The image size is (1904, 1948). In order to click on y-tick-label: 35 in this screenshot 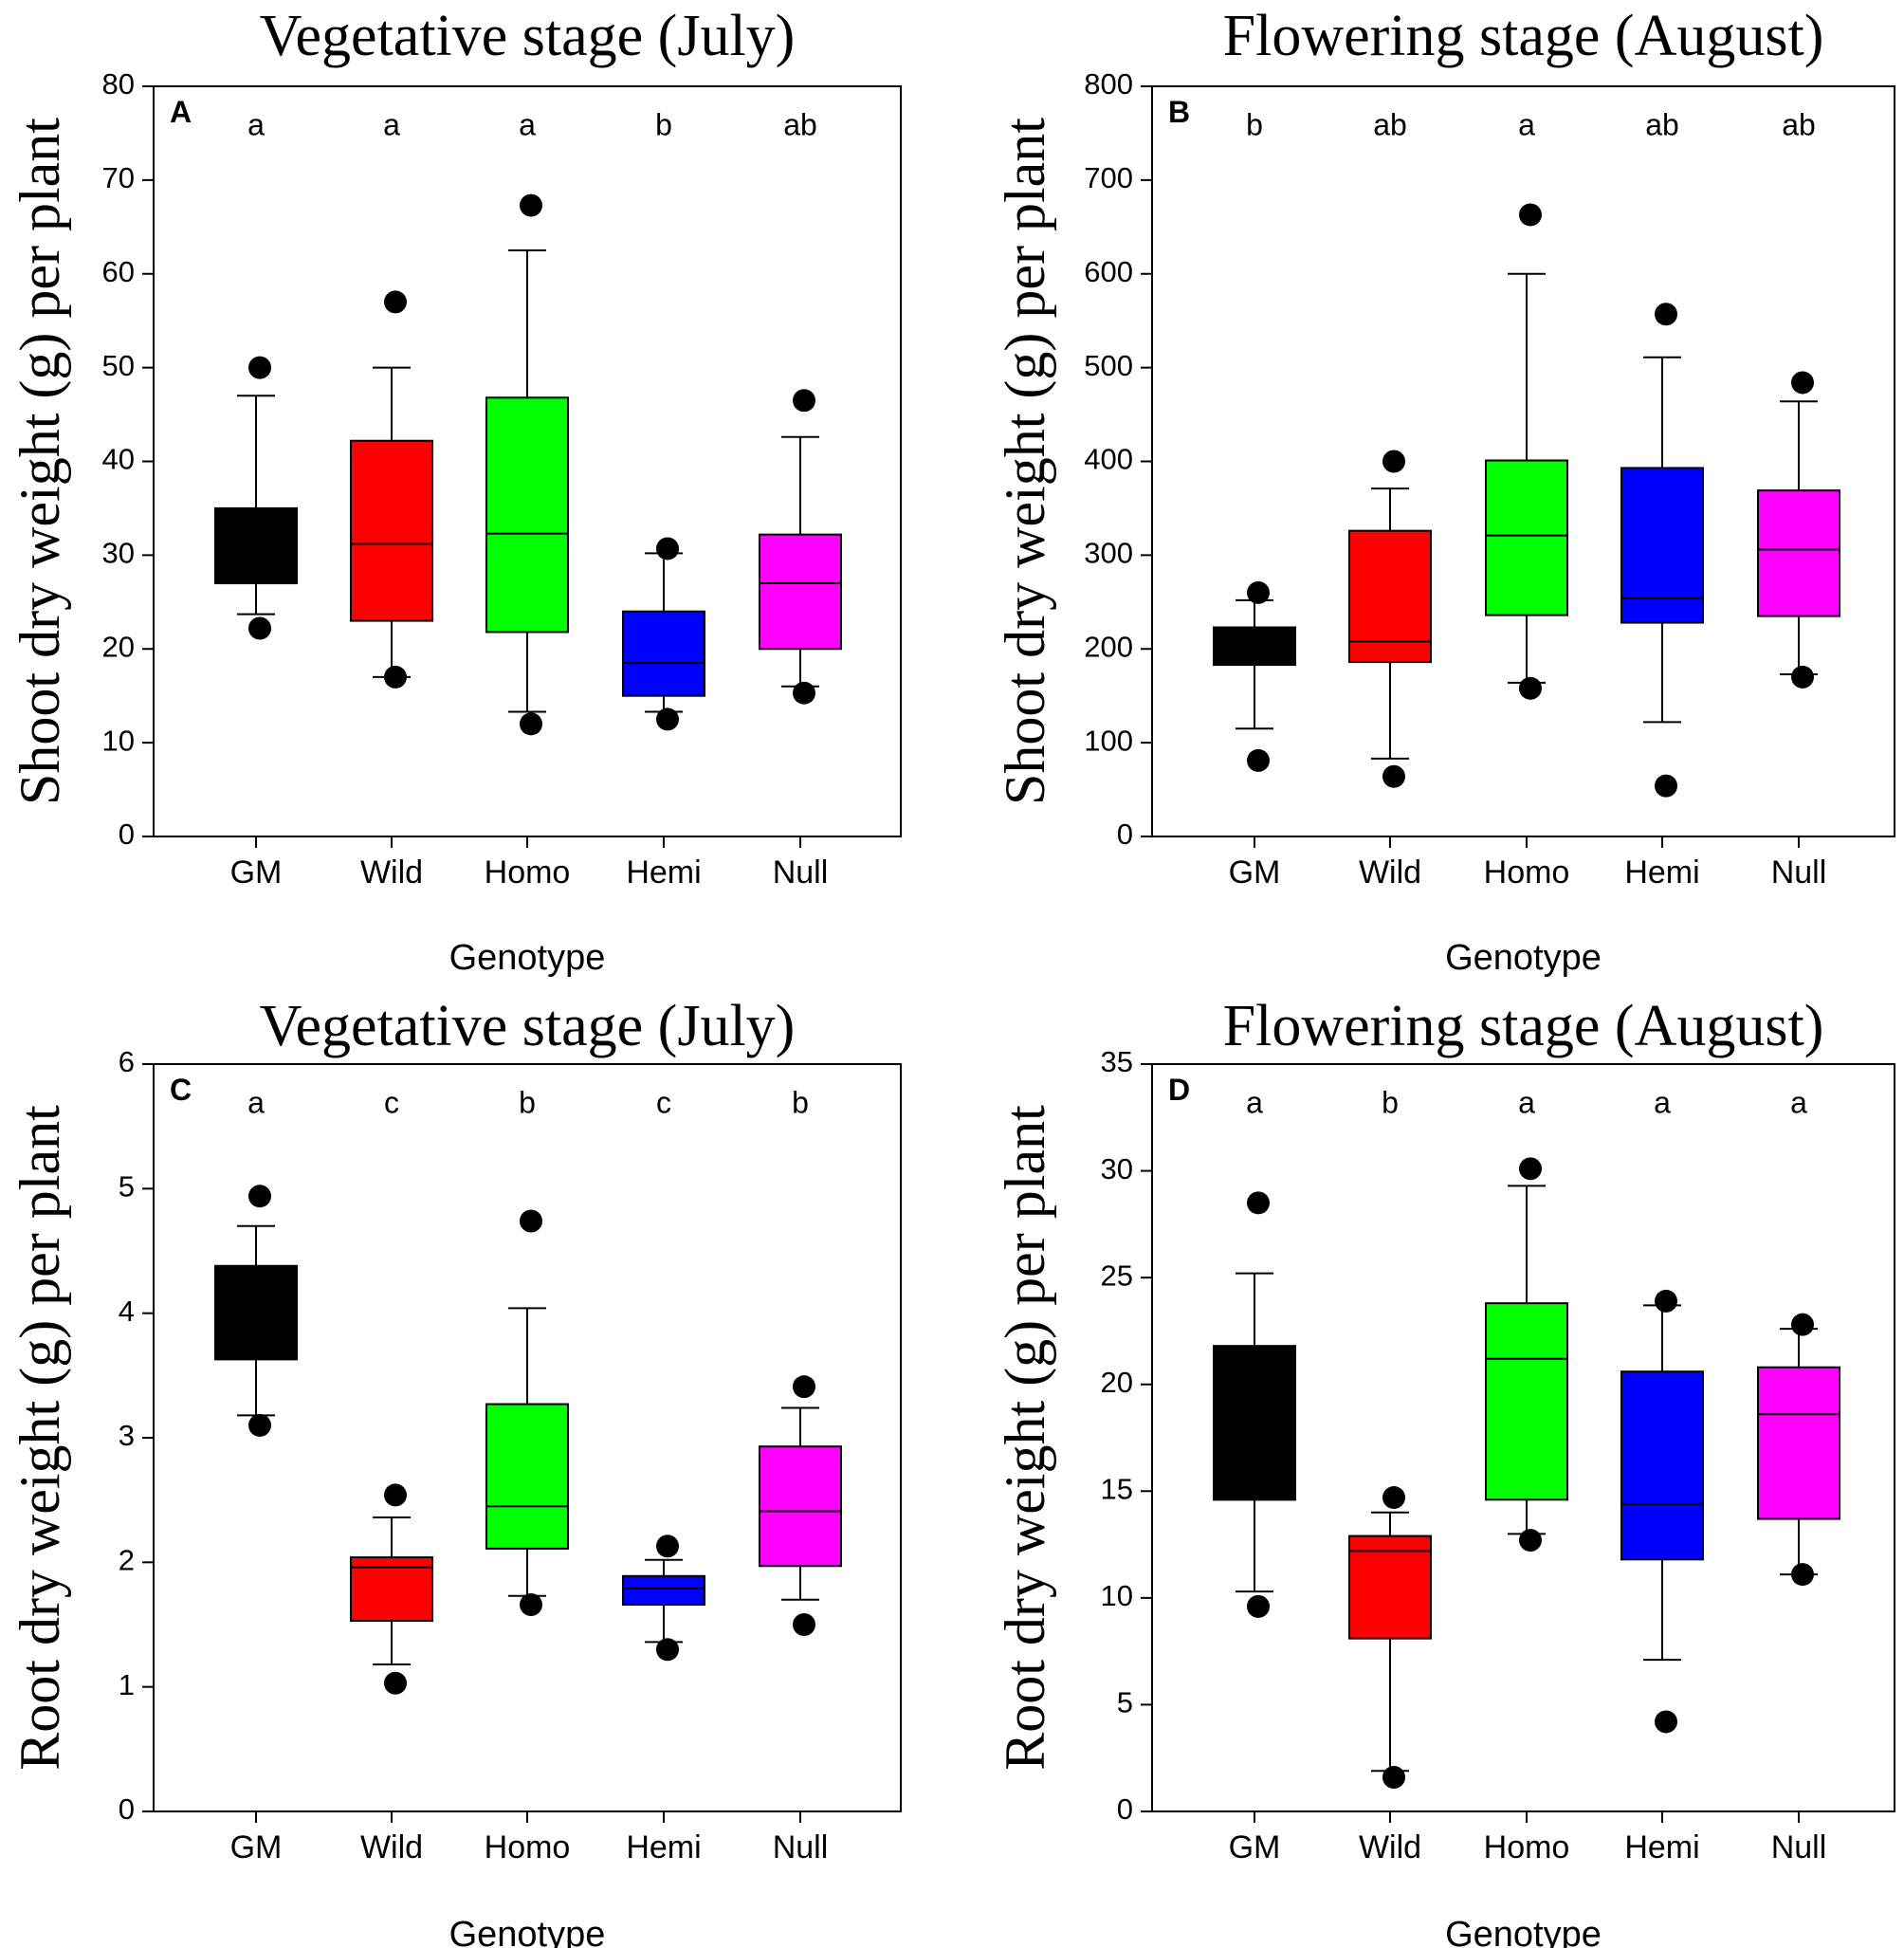, I will do `click(1117, 1061)`.